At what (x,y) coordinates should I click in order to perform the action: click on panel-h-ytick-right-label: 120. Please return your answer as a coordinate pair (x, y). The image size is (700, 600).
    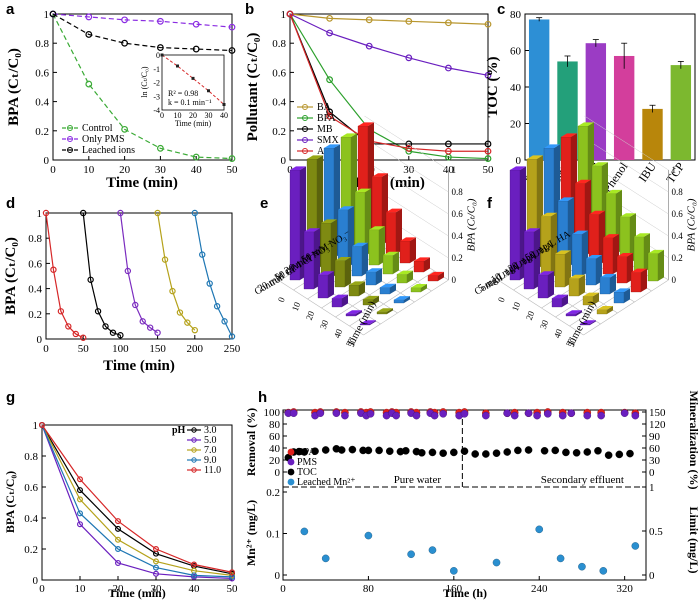
    Looking at the image, I should click on (657, 425).